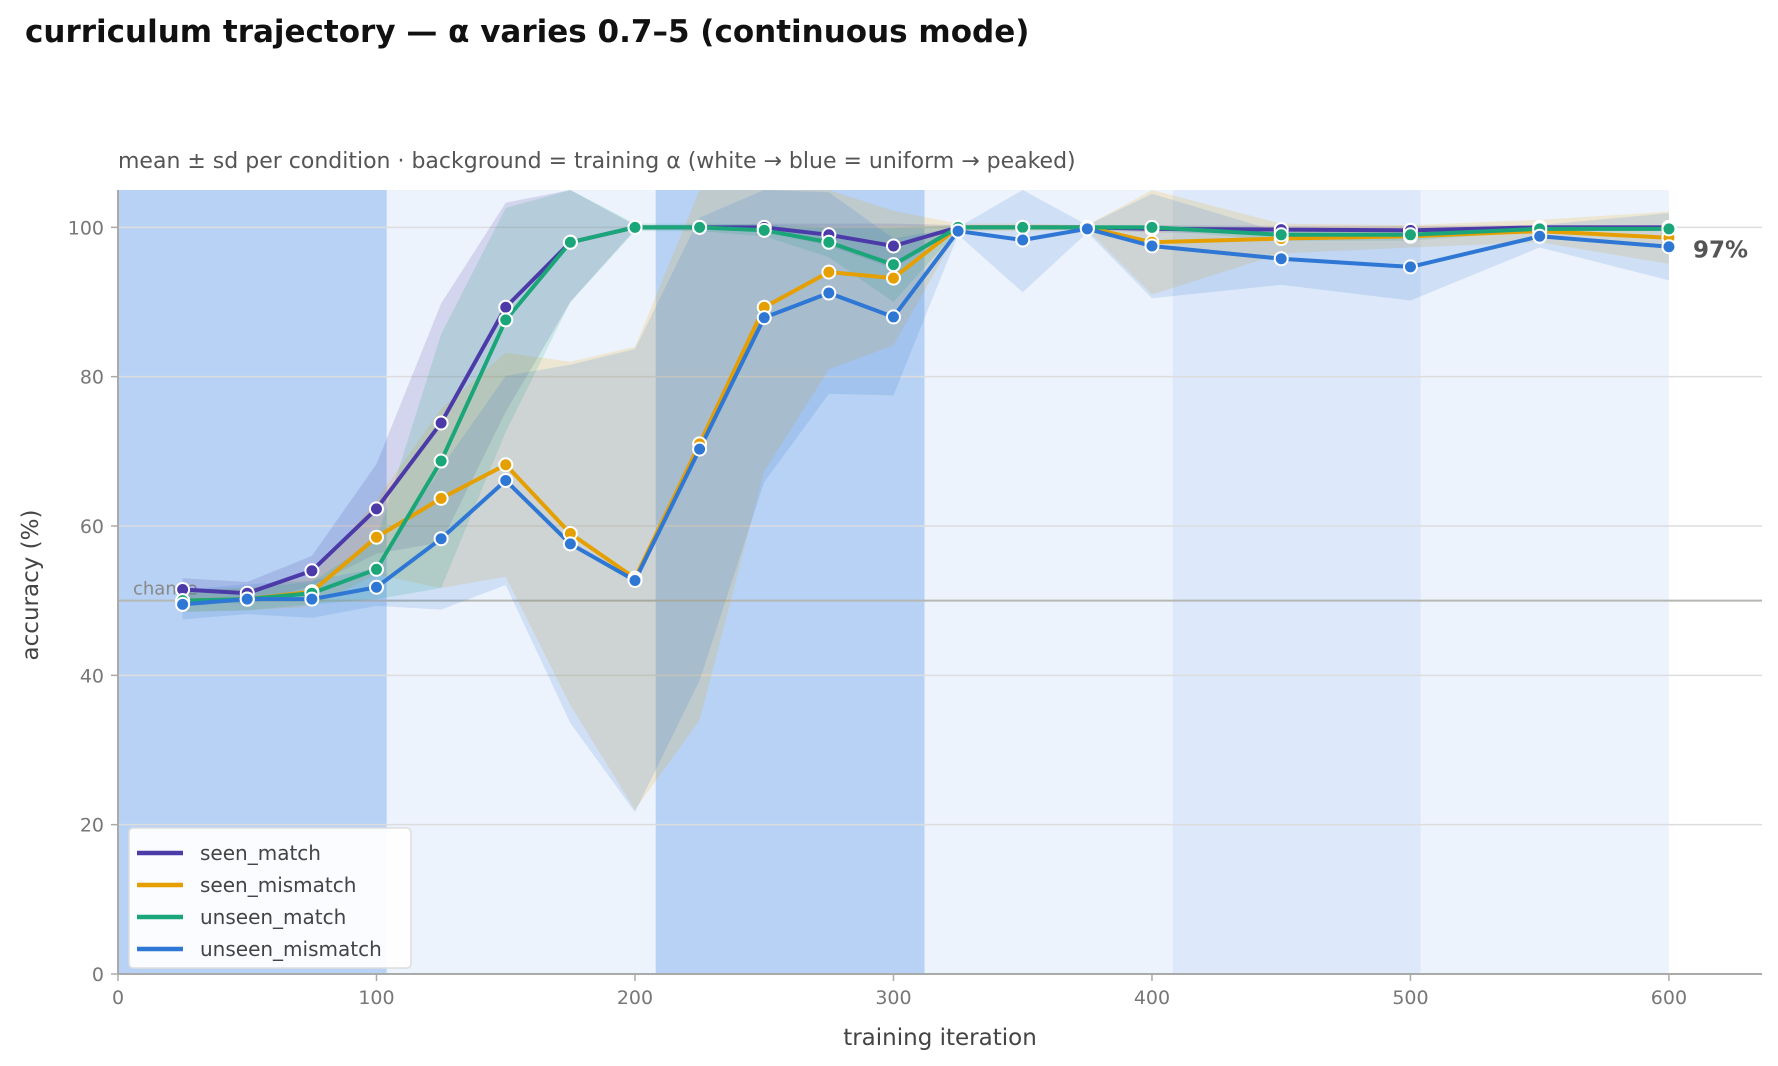 This screenshot has width=1778, height=1066. I want to click on y-tick-label-60: 60, so click(92, 527).